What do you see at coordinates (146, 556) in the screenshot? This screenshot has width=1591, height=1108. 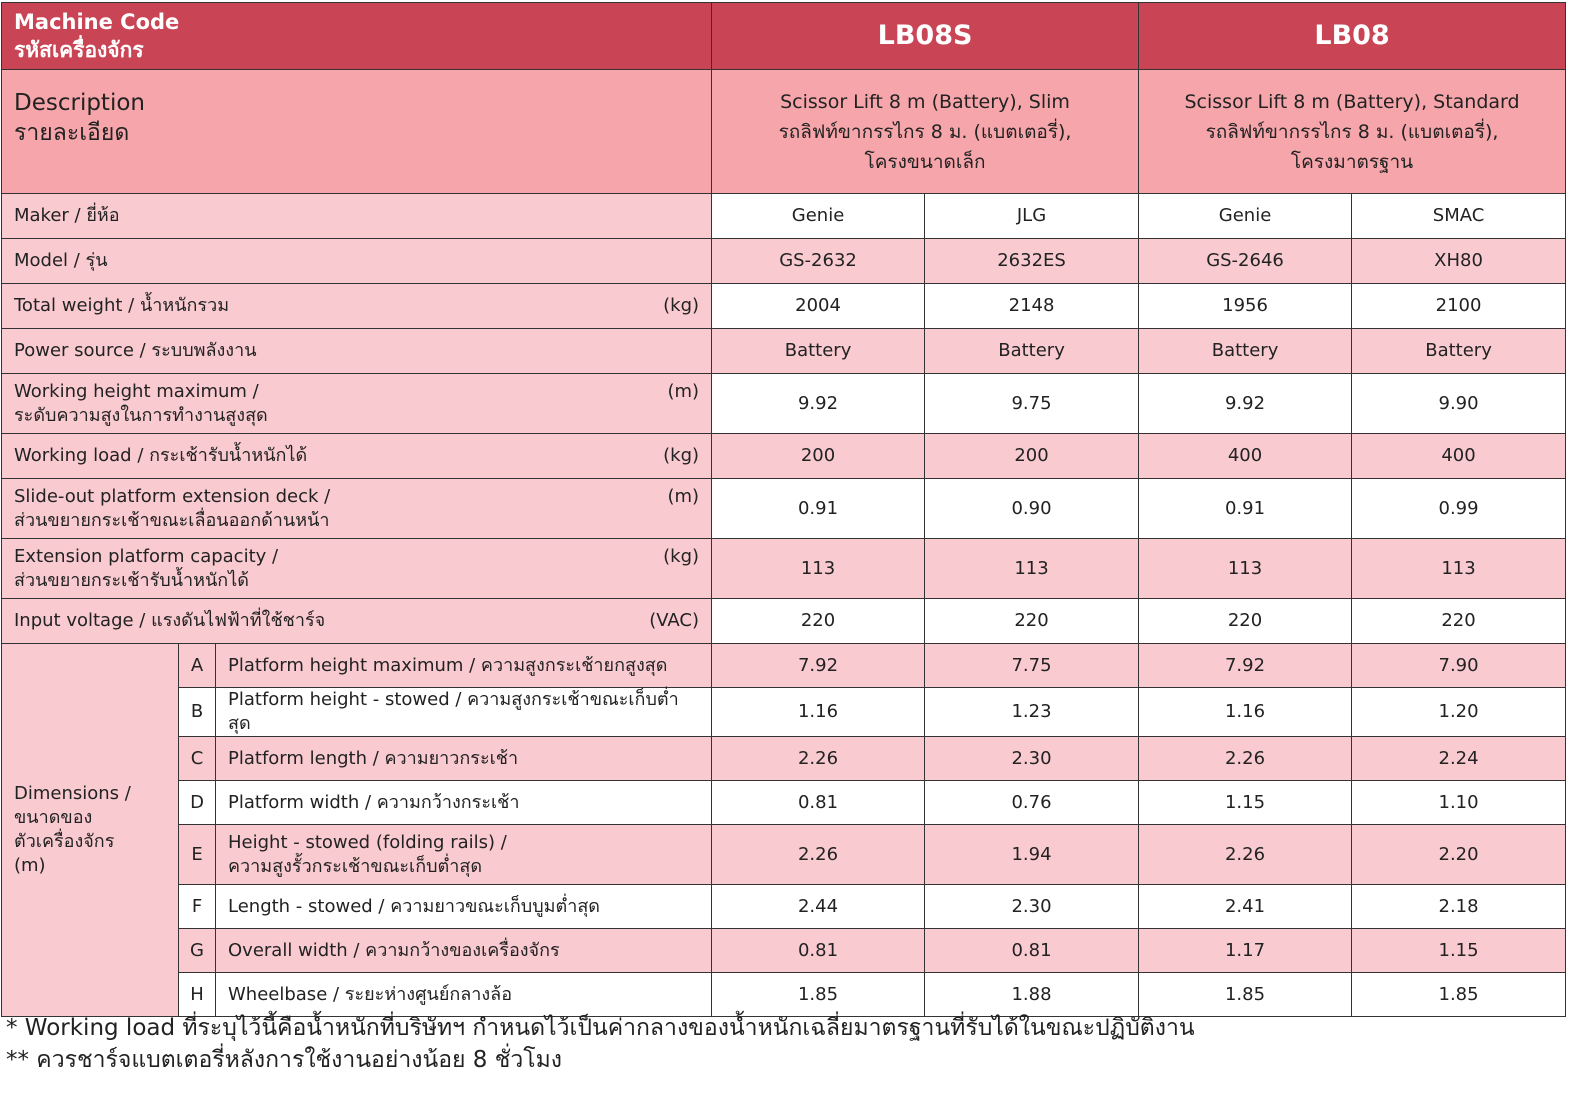 I see `label-line: Extension platform capacity /` at bounding box center [146, 556].